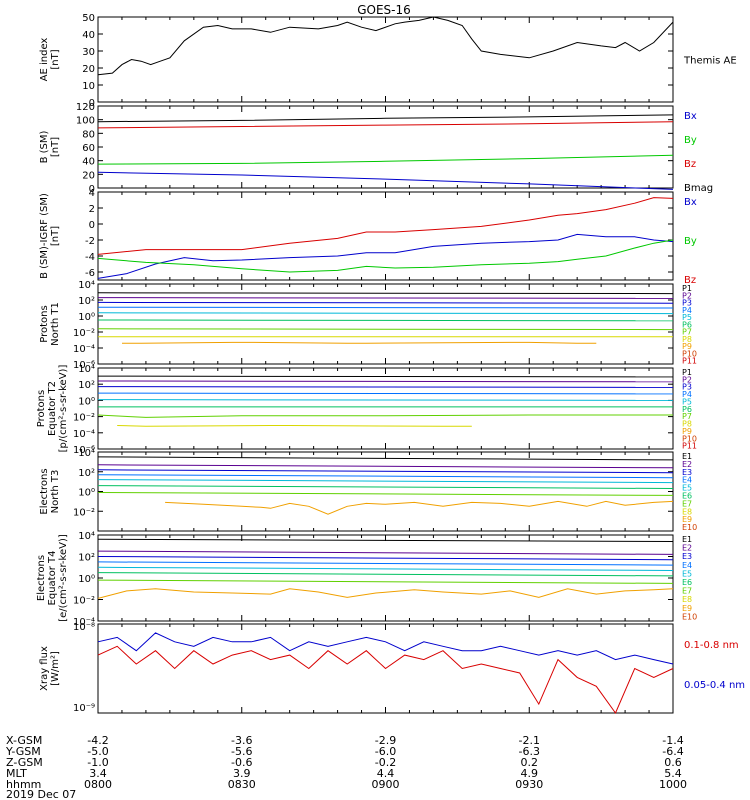  What do you see at coordinates (687, 608) in the screenshot?
I see `legend-entry: E9` at bounding box center [687, 608].